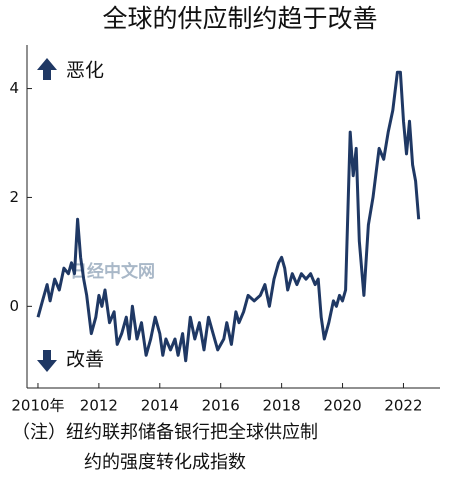 The width and height of the screenshot is (450, 480). Describe the element at coordinates (403, 406) in the screenshot. I see `x-tick-label: 2022` at that location.